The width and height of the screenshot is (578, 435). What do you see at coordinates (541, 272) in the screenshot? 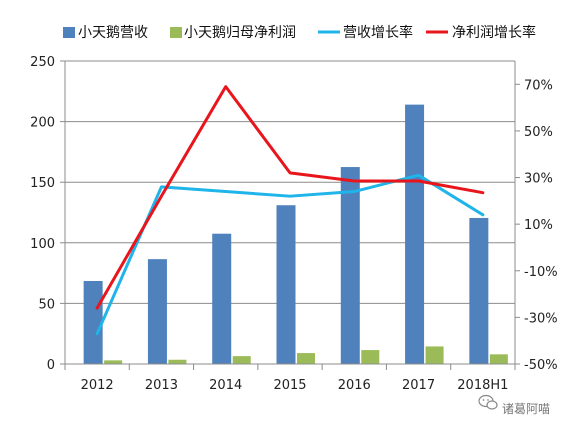
I see `y2-tick-label: -10%` at bounding box center [541, 272].